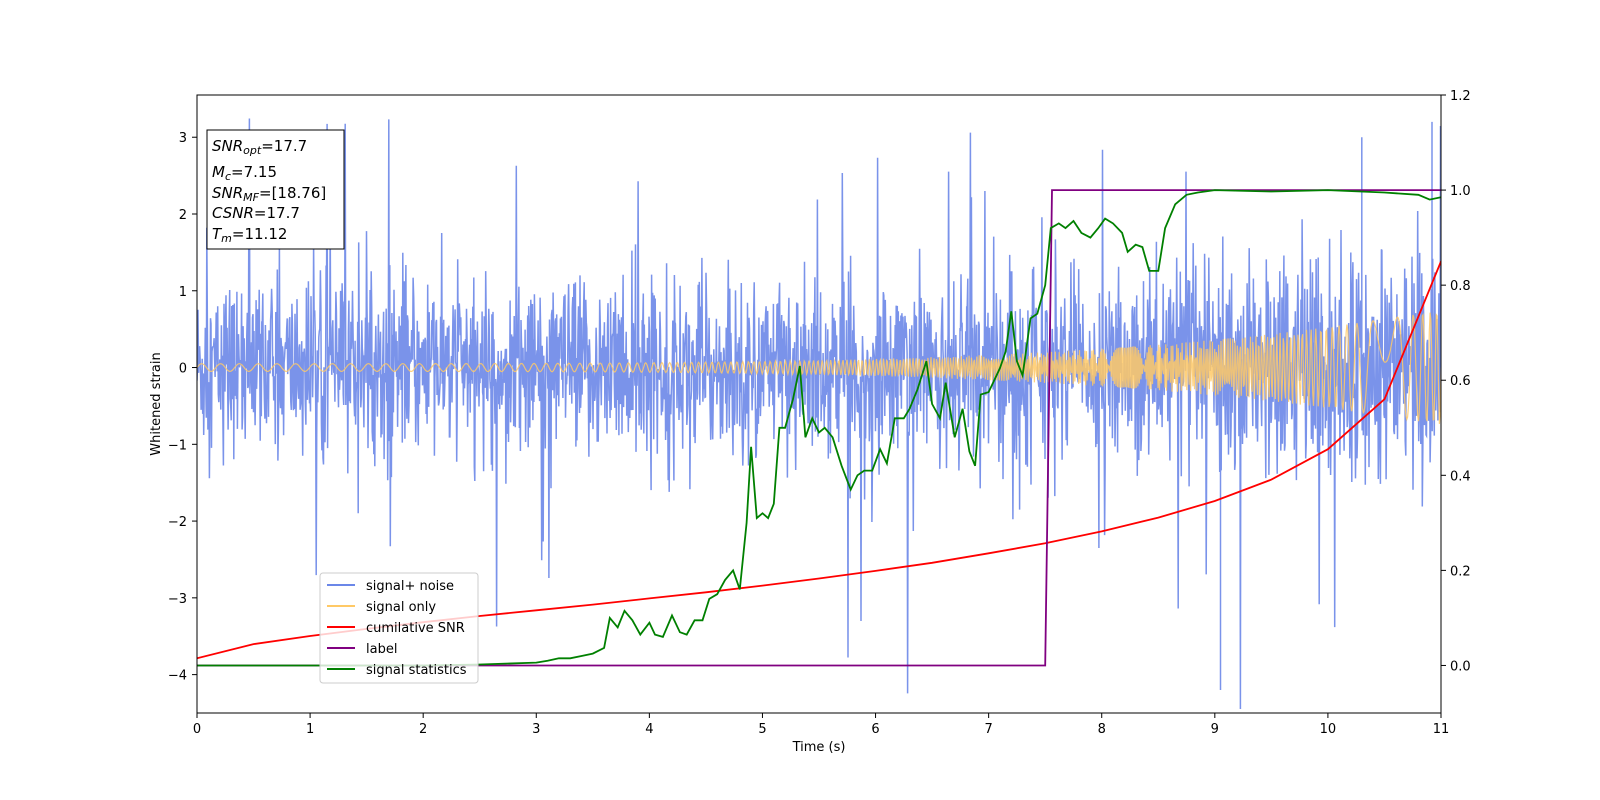 This screenshot has height=800, width=1600. What do you see at coordinates (310, 729) in the screenshot?
I see `x-tick-label: 1` at bounding box center [310, 729].